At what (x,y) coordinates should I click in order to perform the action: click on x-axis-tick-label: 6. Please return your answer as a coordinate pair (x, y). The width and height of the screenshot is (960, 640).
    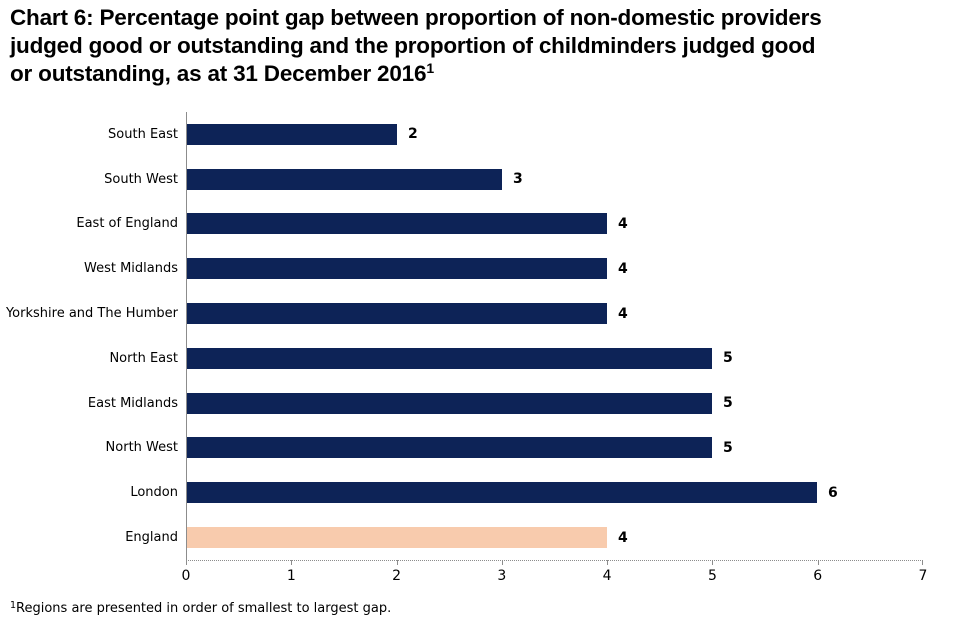
    Looking at the image, I should click on (818, 576).